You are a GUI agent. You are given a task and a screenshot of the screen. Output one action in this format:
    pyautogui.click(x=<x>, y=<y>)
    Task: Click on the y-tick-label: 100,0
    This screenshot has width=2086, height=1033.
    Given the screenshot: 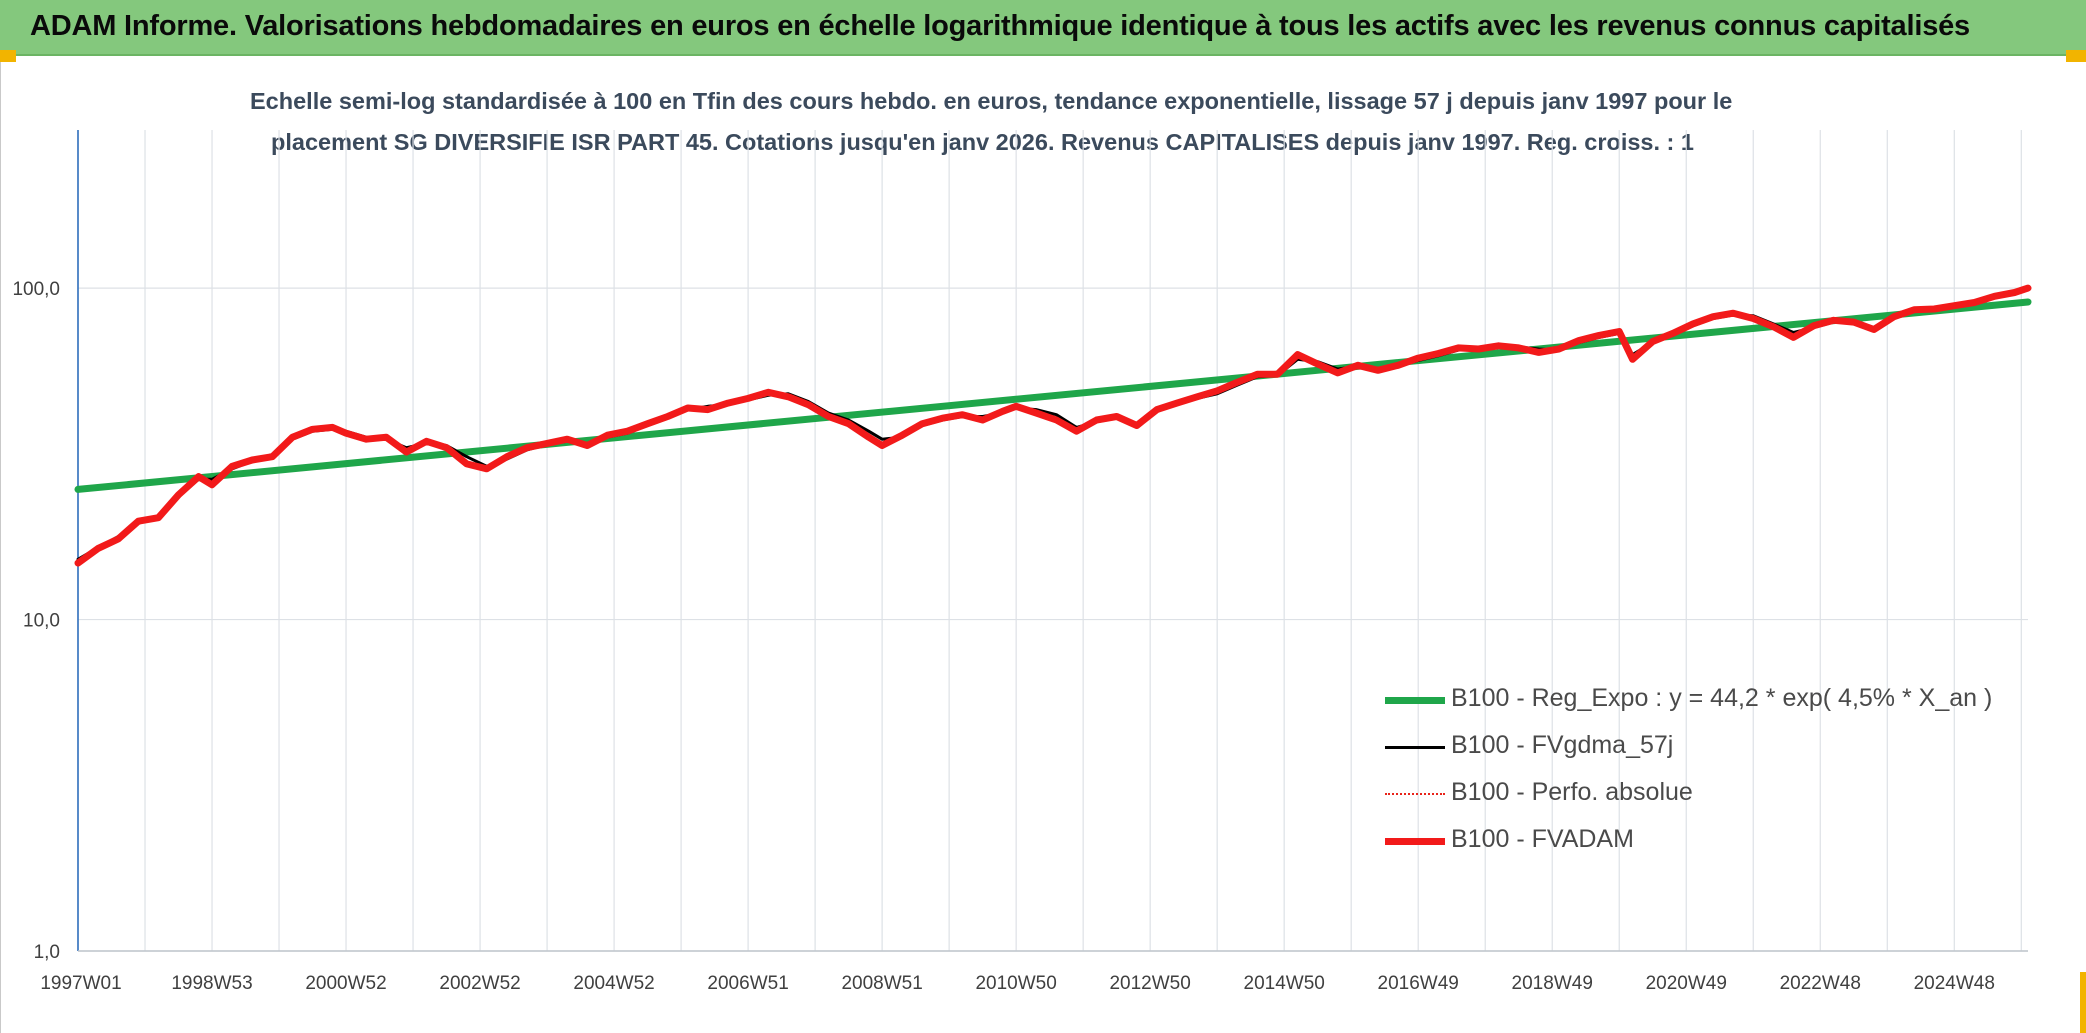 What is the action you would take?
    pyautogui.click(x=36, y=289)
    